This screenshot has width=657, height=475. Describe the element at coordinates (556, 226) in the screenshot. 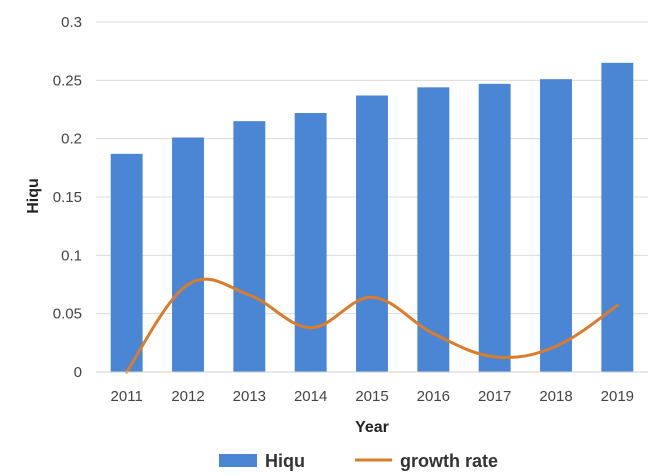

I see `bar-hiqu-2018` at that location.